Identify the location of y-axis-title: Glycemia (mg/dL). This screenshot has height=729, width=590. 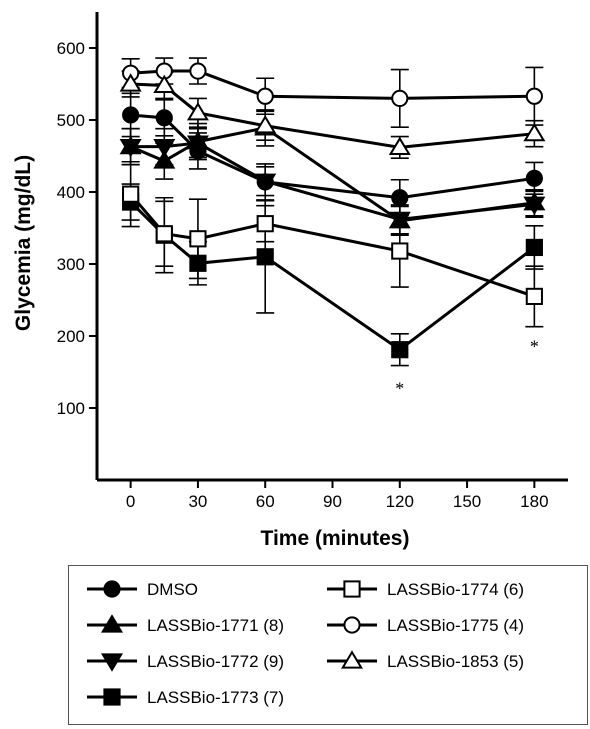
(23, 243).